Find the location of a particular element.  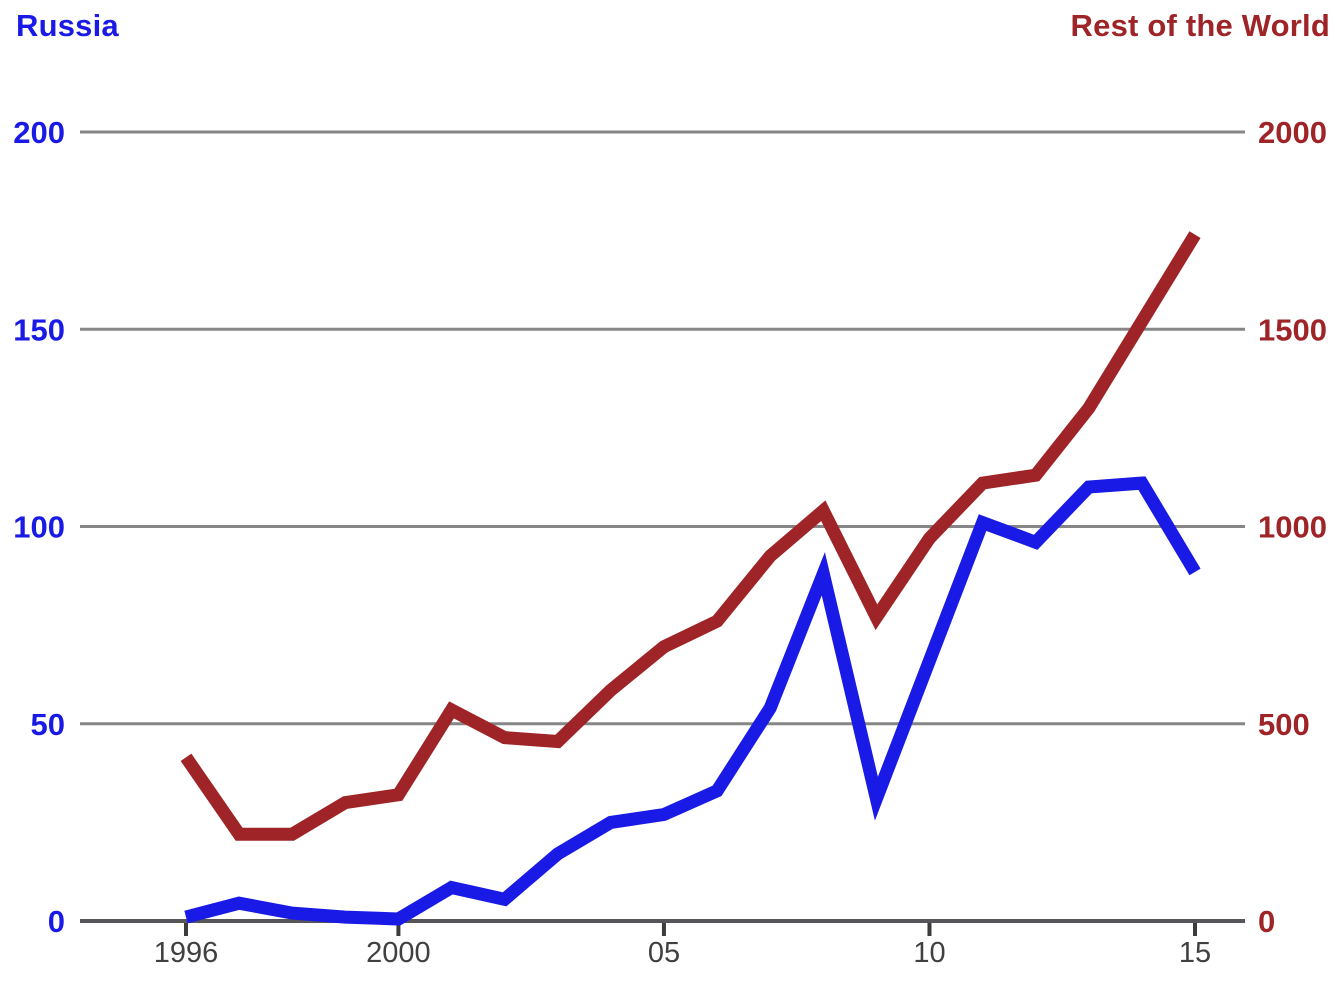

right-axis-tick-label: 2000 is located at coordinates (1292, 132).